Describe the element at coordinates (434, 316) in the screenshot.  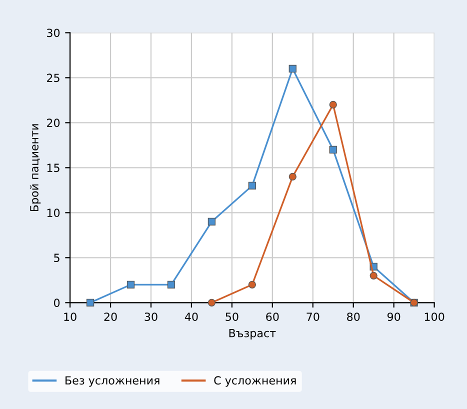
I see `x-tick-label: 100` at that location.